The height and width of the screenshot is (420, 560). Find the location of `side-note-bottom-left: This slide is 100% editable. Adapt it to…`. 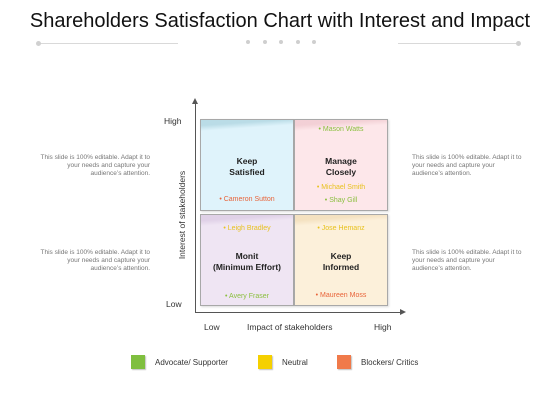

side-note-bottom-left: This slide is 100% editable. Adapt it to… is located at coordinates (95, 260).